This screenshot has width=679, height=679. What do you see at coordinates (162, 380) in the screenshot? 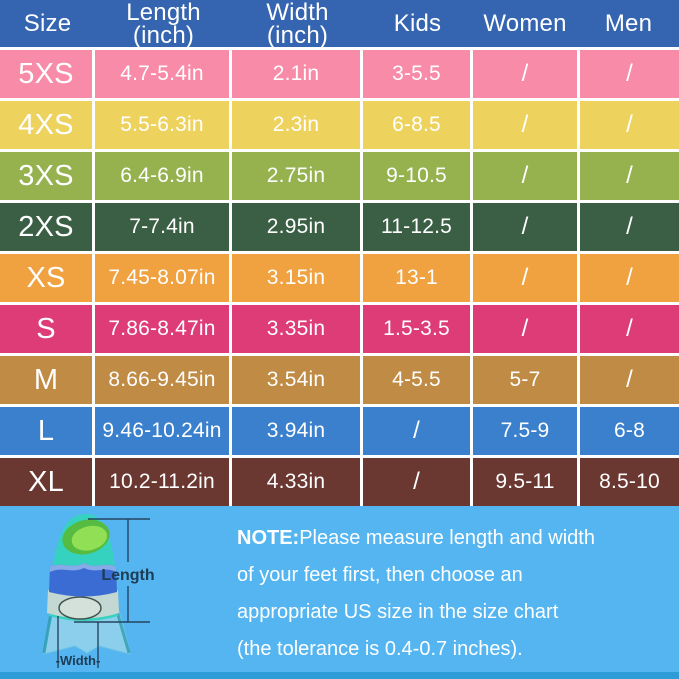
I see `length-cell: 8.66-9.45in` at bounding box center [162, 380].